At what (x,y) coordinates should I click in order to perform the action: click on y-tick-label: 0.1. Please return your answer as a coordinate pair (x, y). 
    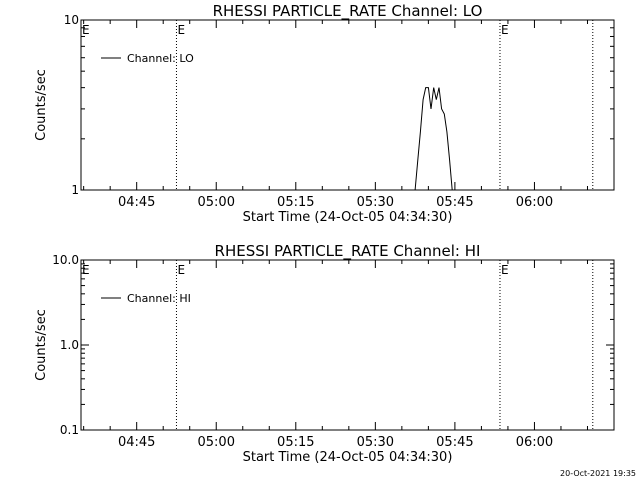
    Looking at the image, I should click on (69, 430).